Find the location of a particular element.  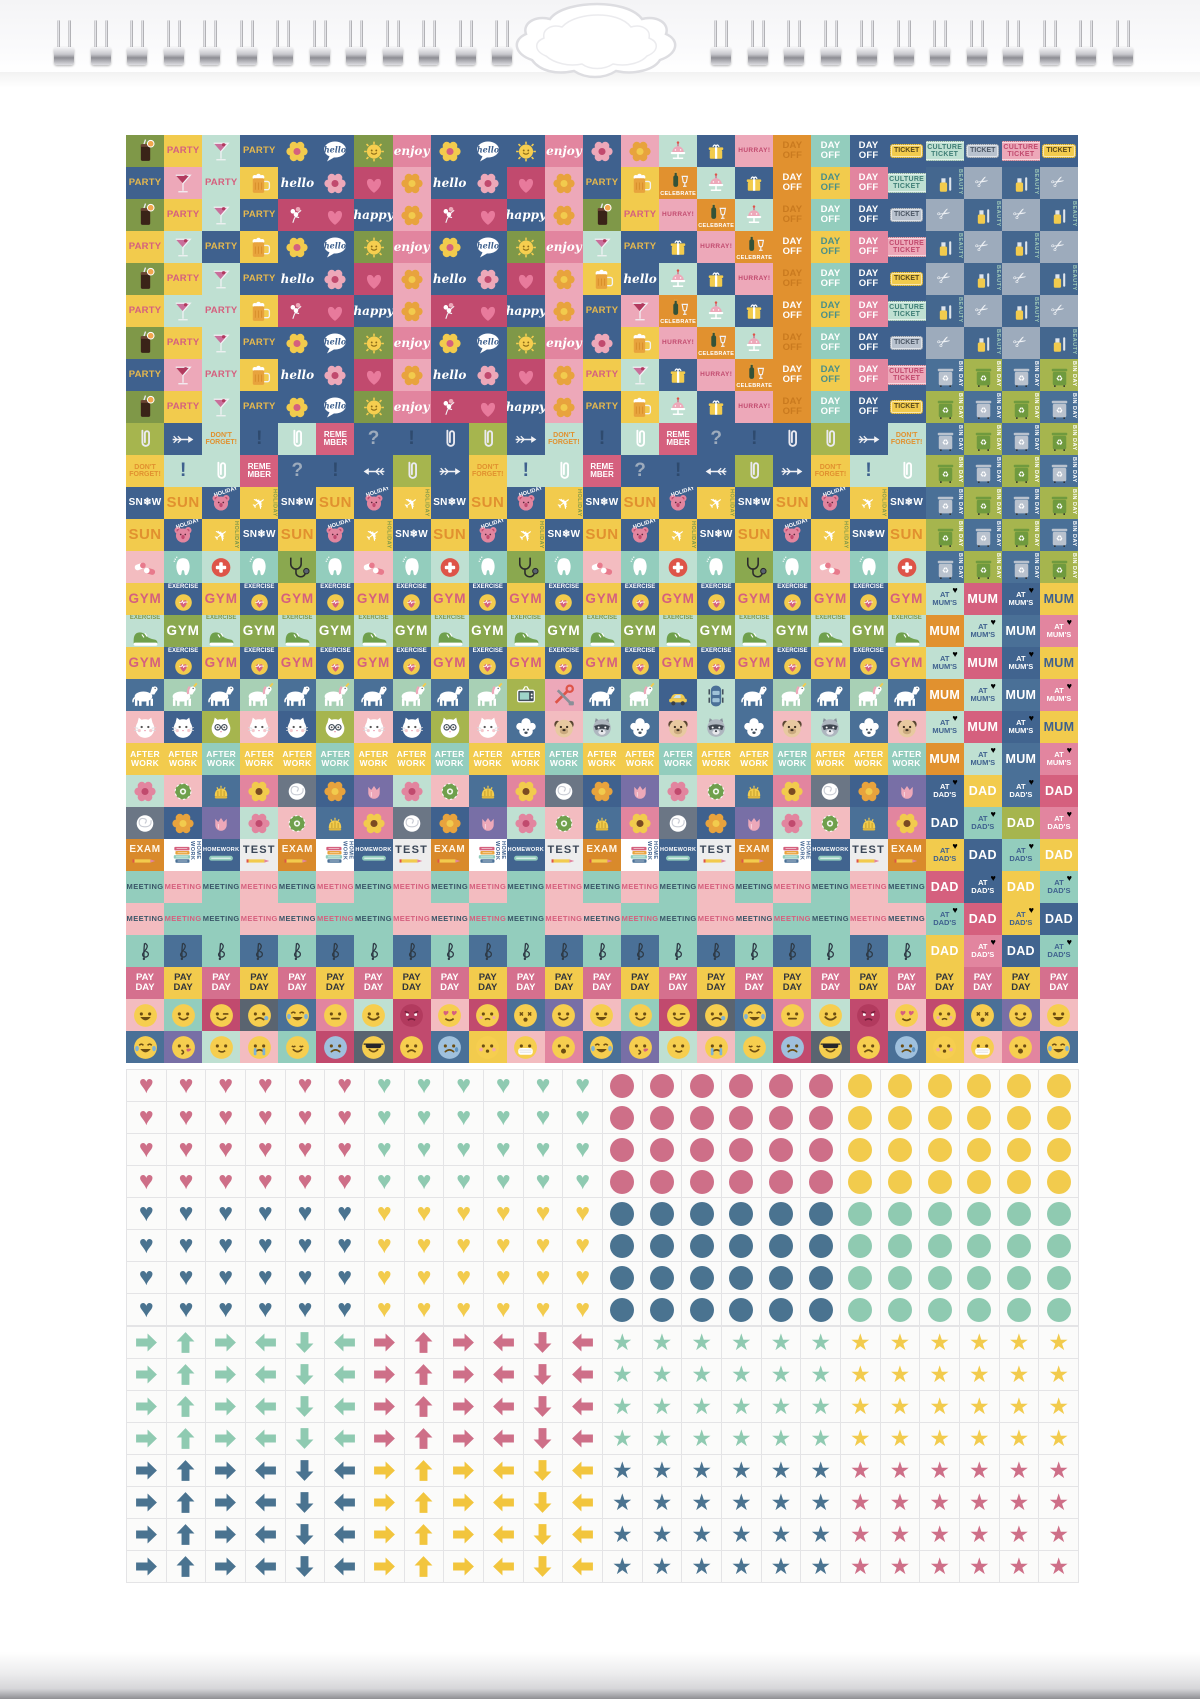

sticker-label: happy is located at coordinates (373, 310).